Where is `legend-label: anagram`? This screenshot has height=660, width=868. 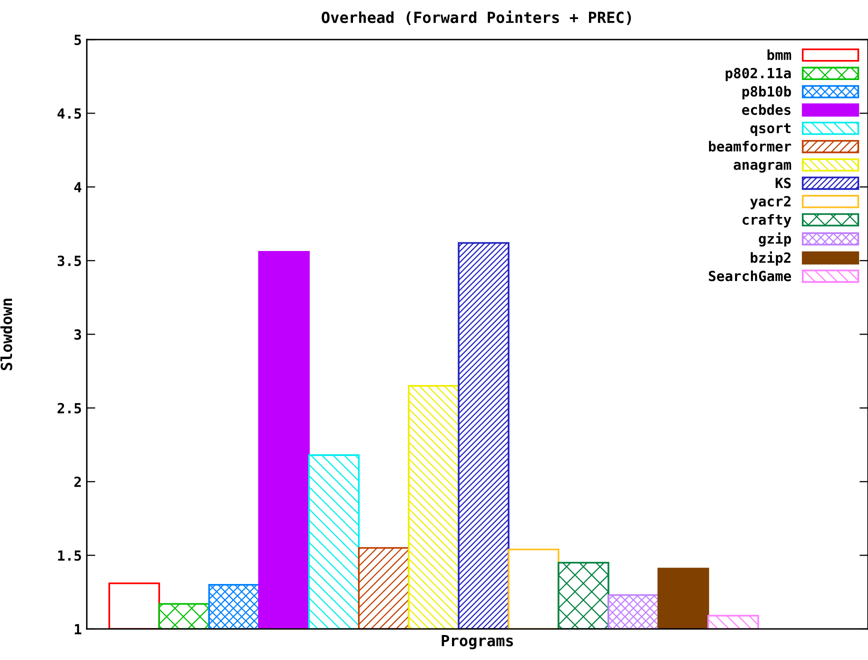
legend-label: anagram is located at coordinates (763, 167).